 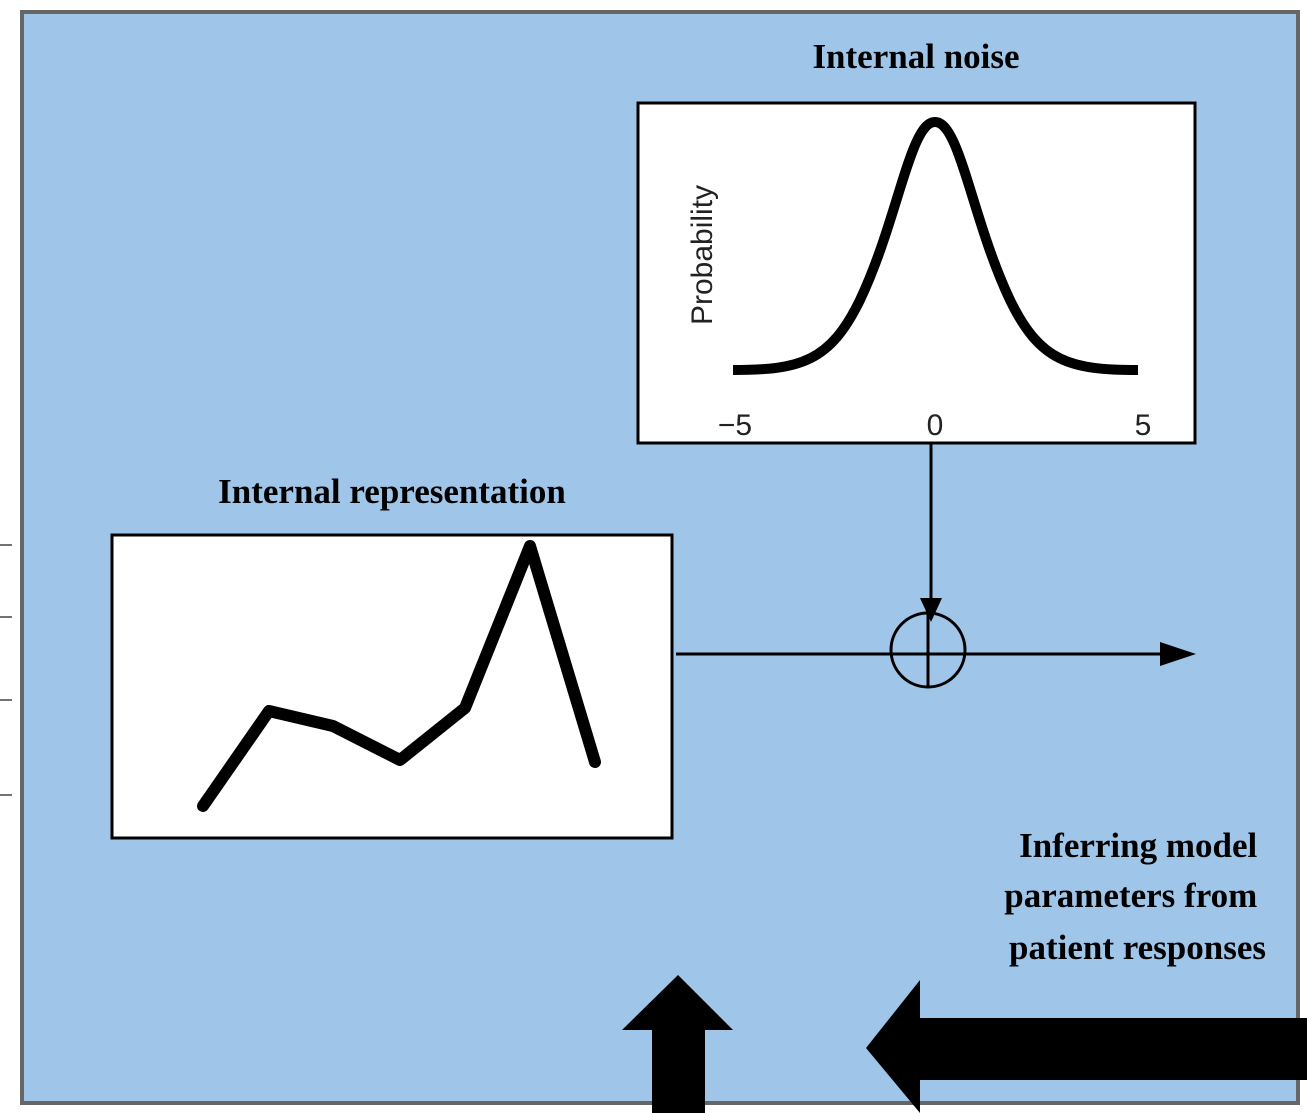 I want to click on x-tick-label: −5, so click(x=735, y=425).